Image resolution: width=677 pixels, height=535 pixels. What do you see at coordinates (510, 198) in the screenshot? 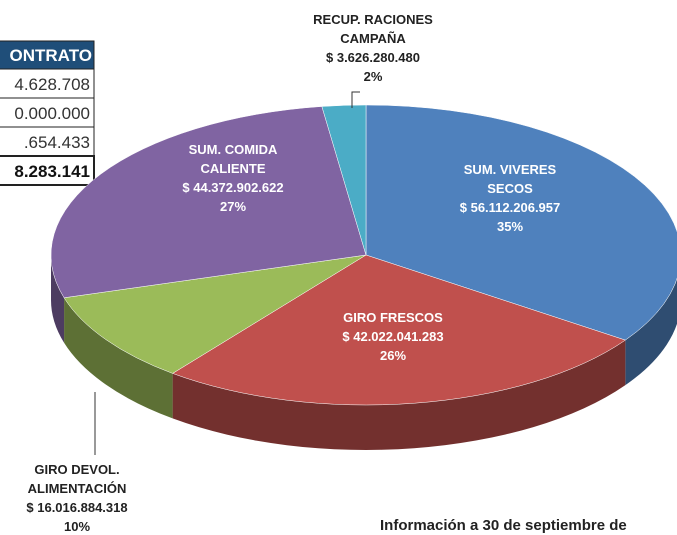
I see `data-label: SUM. VIVERES SECOS $ 56.112.206.957 35%` at bounding box center [510, 198].